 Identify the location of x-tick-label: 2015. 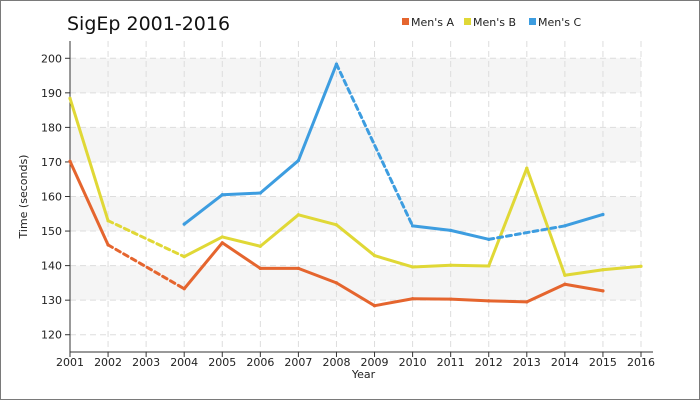
(603, 362).